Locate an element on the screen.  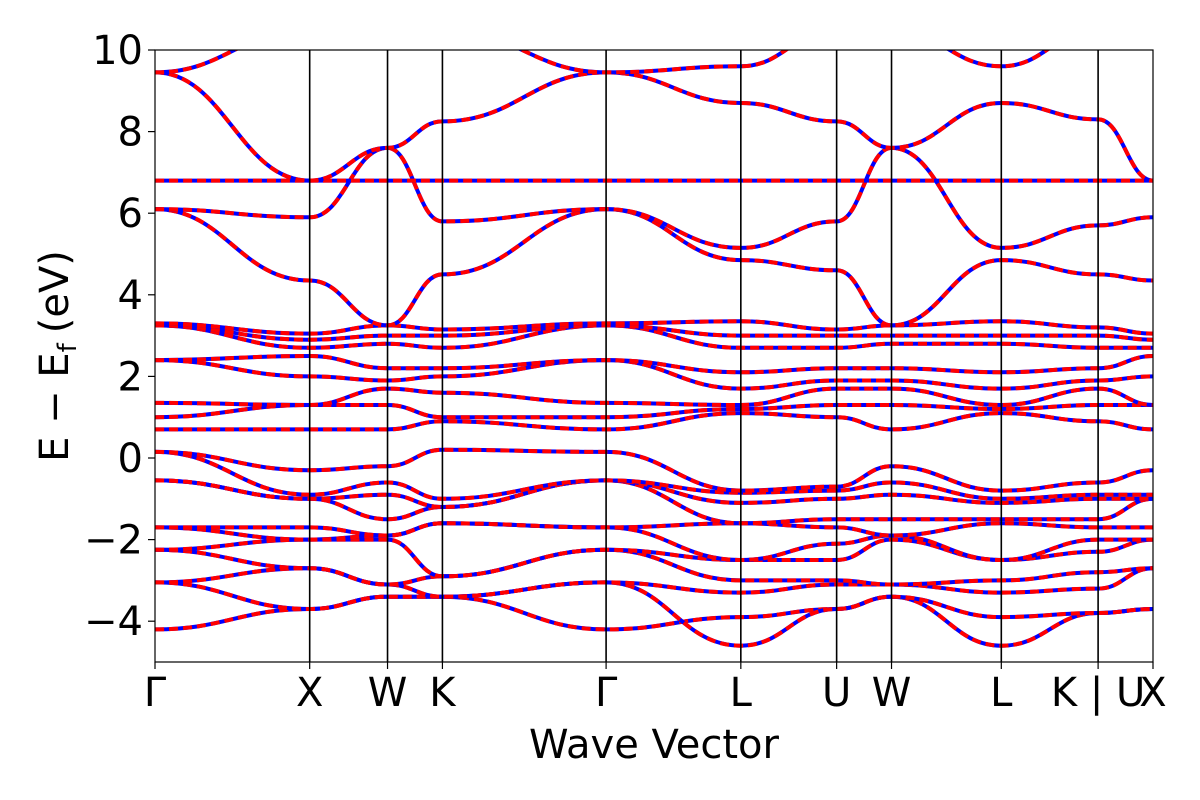
x-tick-label: K | U is located at coordinates (1098, 693).